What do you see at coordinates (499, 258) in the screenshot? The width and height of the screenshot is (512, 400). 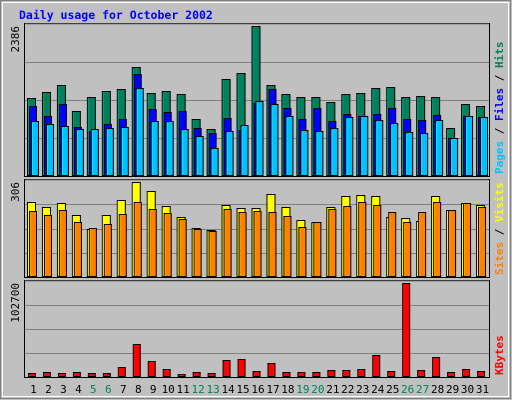 I see `legend-entry: Sites` at bounding box center [499, 258].